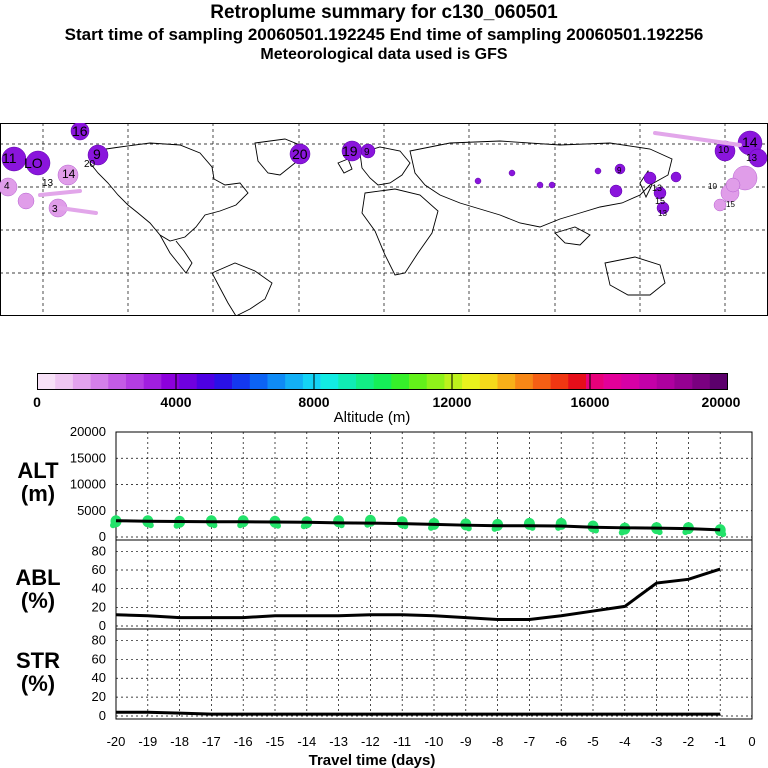 This screenshot has width=768, height=768. What do you see at coordinates (88, 432) in the screenshot?
I see `y-tick-label: 20000` at bounding box center [88, 432].